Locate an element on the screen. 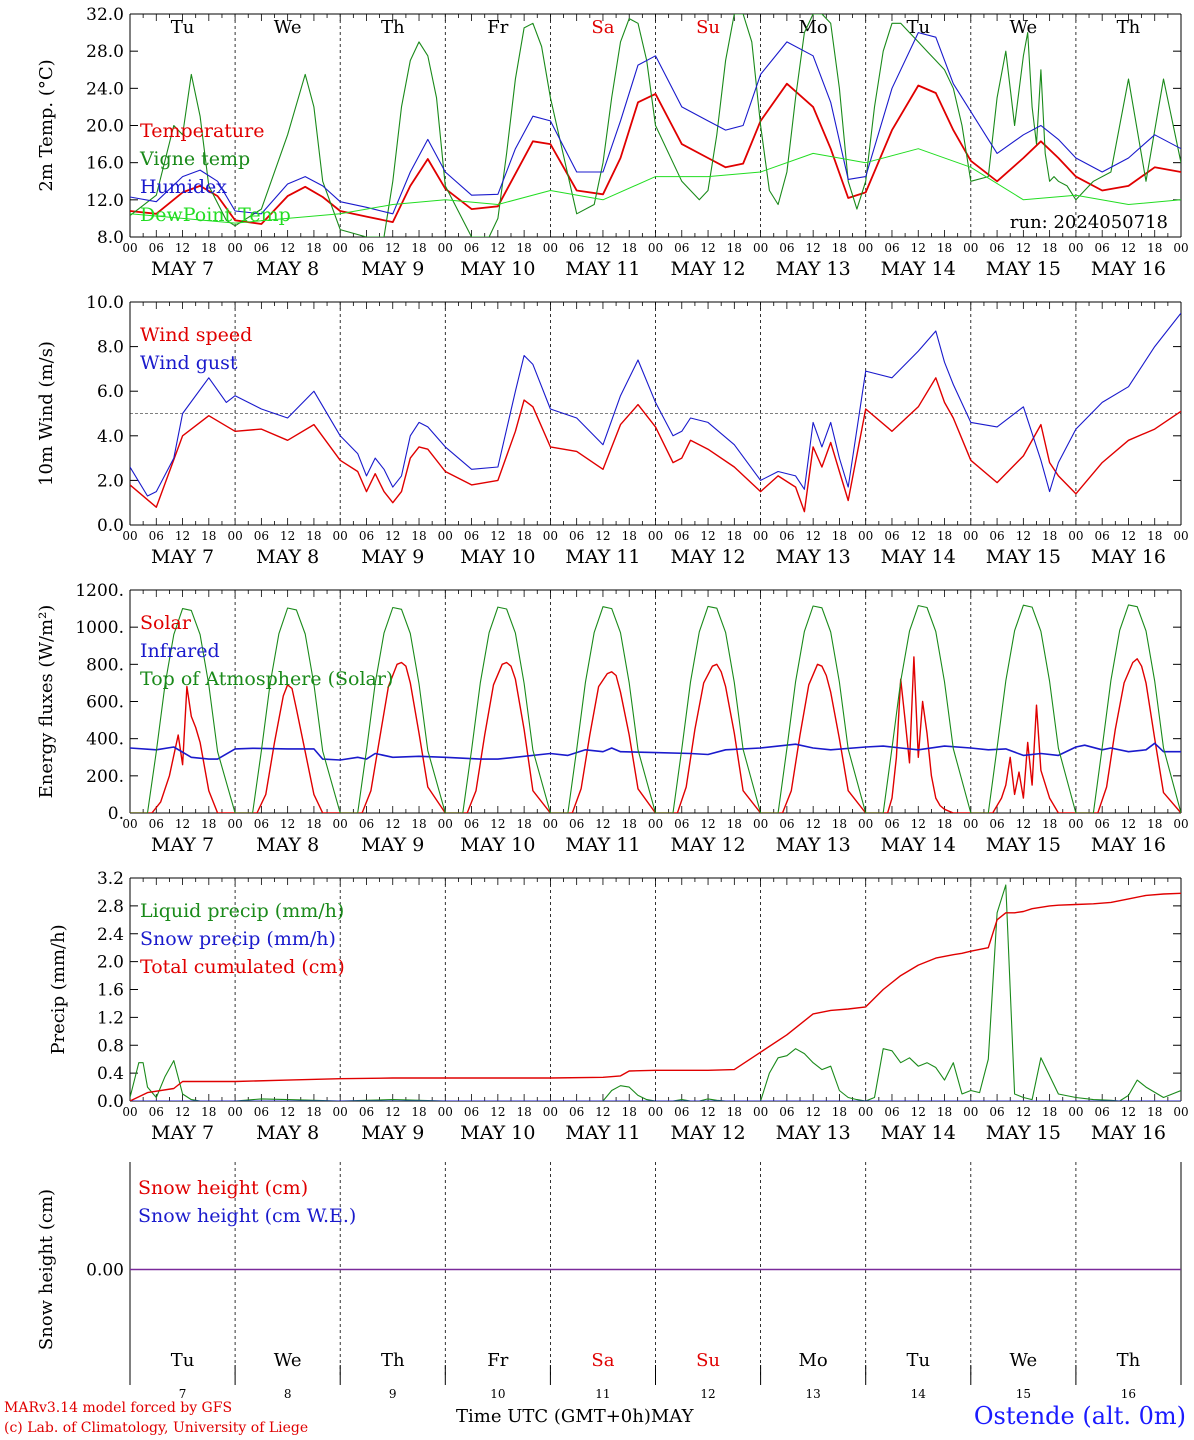 This screenshot has width=1194, height=1440. y-tick-label: 0.8 is located at coordinates (110, 1046).